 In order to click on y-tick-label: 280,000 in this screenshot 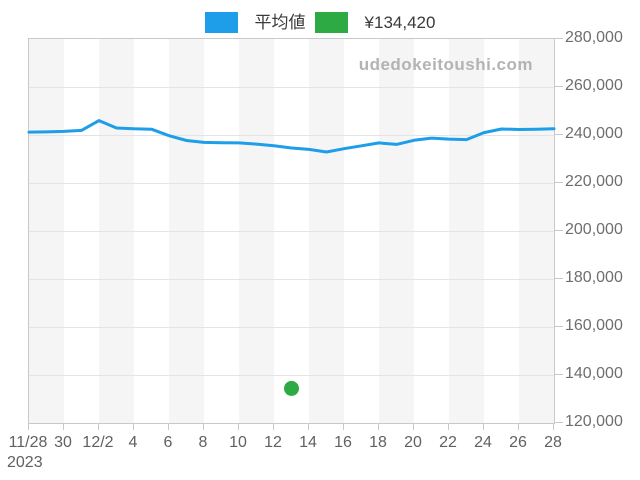, I will do `click(594, 37)`.